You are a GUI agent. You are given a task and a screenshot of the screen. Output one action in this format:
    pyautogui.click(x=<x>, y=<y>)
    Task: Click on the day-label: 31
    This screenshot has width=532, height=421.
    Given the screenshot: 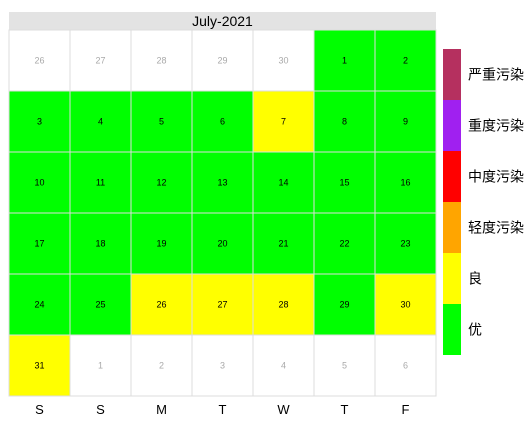 What is the action you would take?
    pyautogui.click(x=39, y=366)
    